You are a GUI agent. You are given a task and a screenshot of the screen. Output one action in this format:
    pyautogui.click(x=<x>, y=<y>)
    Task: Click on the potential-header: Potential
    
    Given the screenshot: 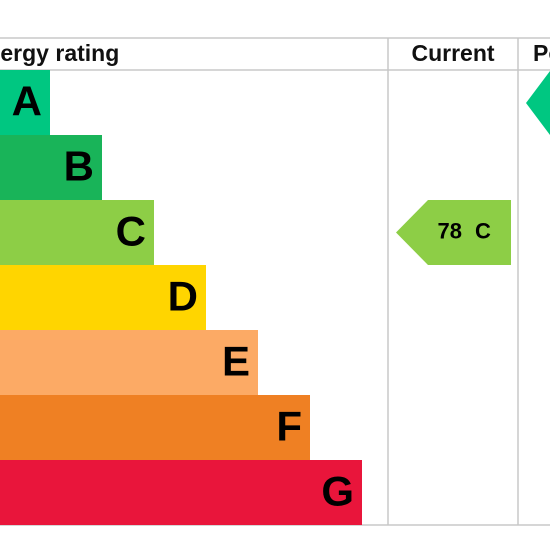 What is the action you would take?
    pyautogui.click(x=541, y=53)
    